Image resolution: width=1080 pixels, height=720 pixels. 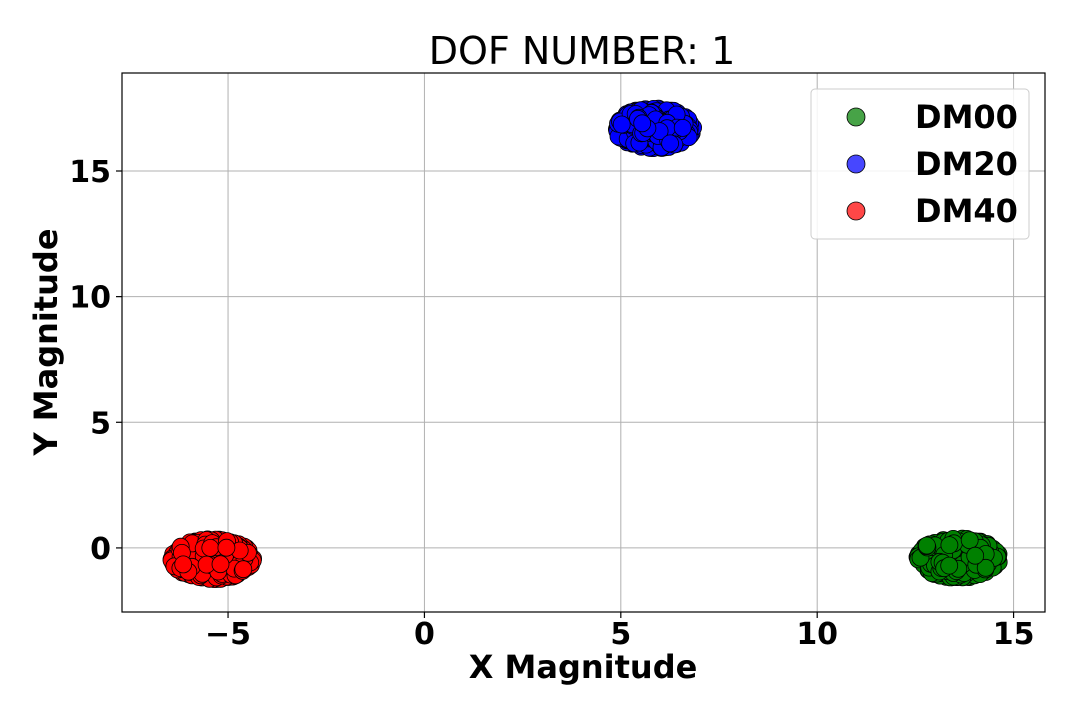 I want to click on x-tick-label: 15, so click(x=1014, y=634).